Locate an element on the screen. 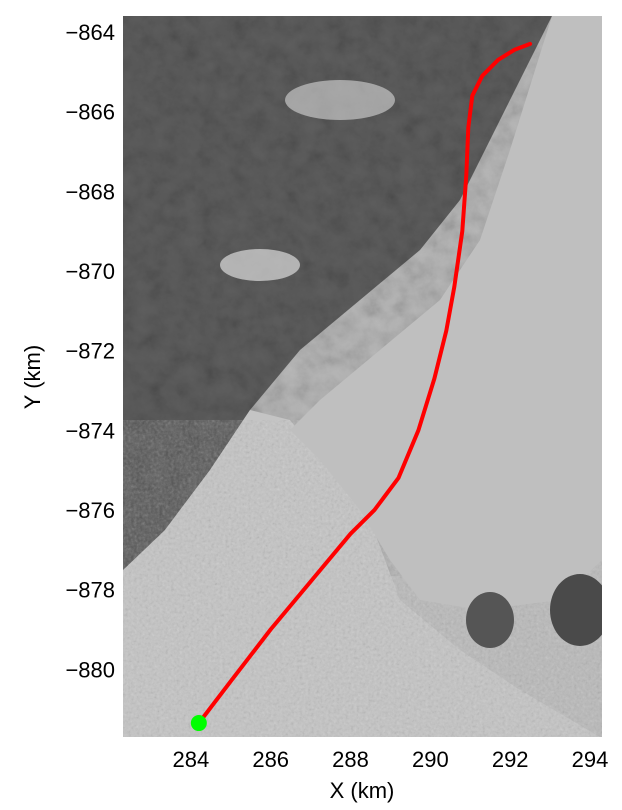  x-tick-label: 290 is located at coordinates (430, 759).